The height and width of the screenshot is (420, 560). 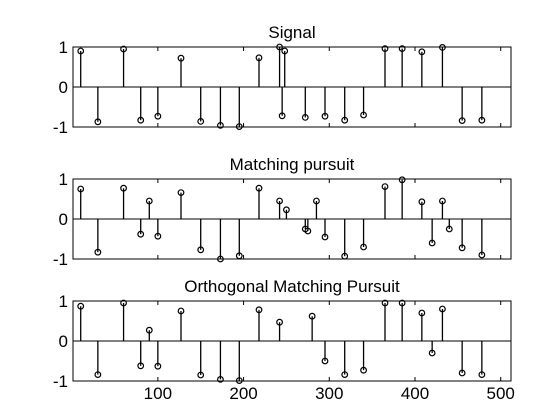 What do you see at coordinates (291, 32) in the screenshot?
I see `subplot-title: Signal` at bounding box center [291, 32].